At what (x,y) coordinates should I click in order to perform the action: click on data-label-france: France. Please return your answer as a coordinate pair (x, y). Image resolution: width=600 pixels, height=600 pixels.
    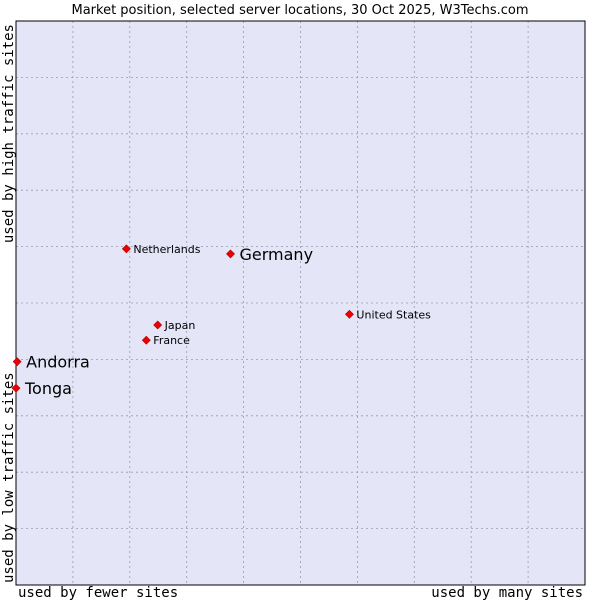
    Looking at the image, I should click on (171, 340).